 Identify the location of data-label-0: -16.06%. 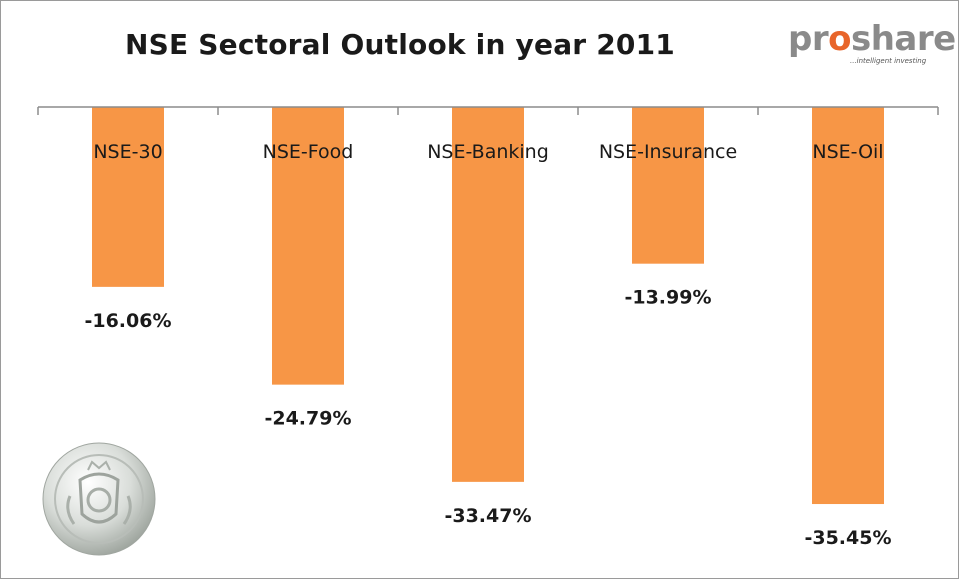
(127, 321).